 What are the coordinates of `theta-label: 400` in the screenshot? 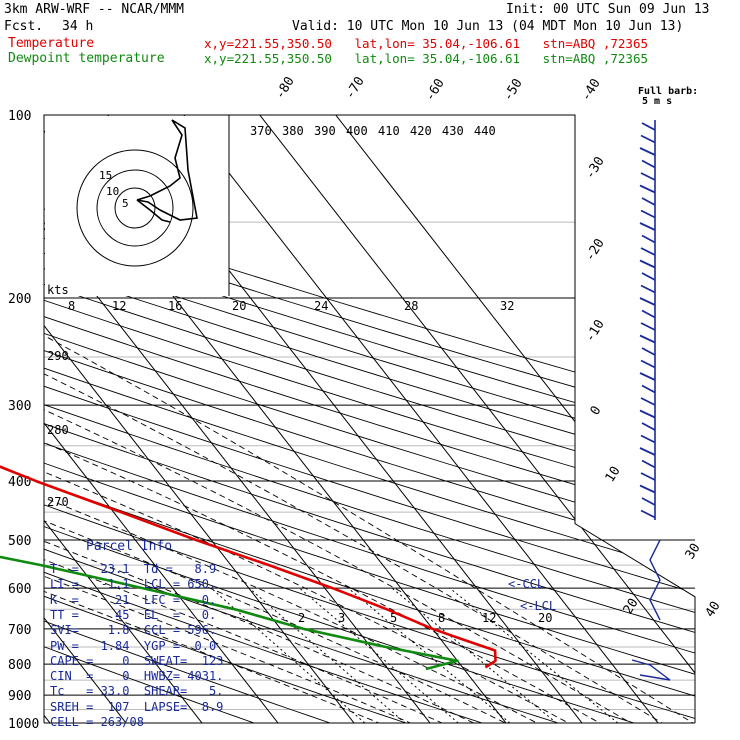 It's located at (357, 131).